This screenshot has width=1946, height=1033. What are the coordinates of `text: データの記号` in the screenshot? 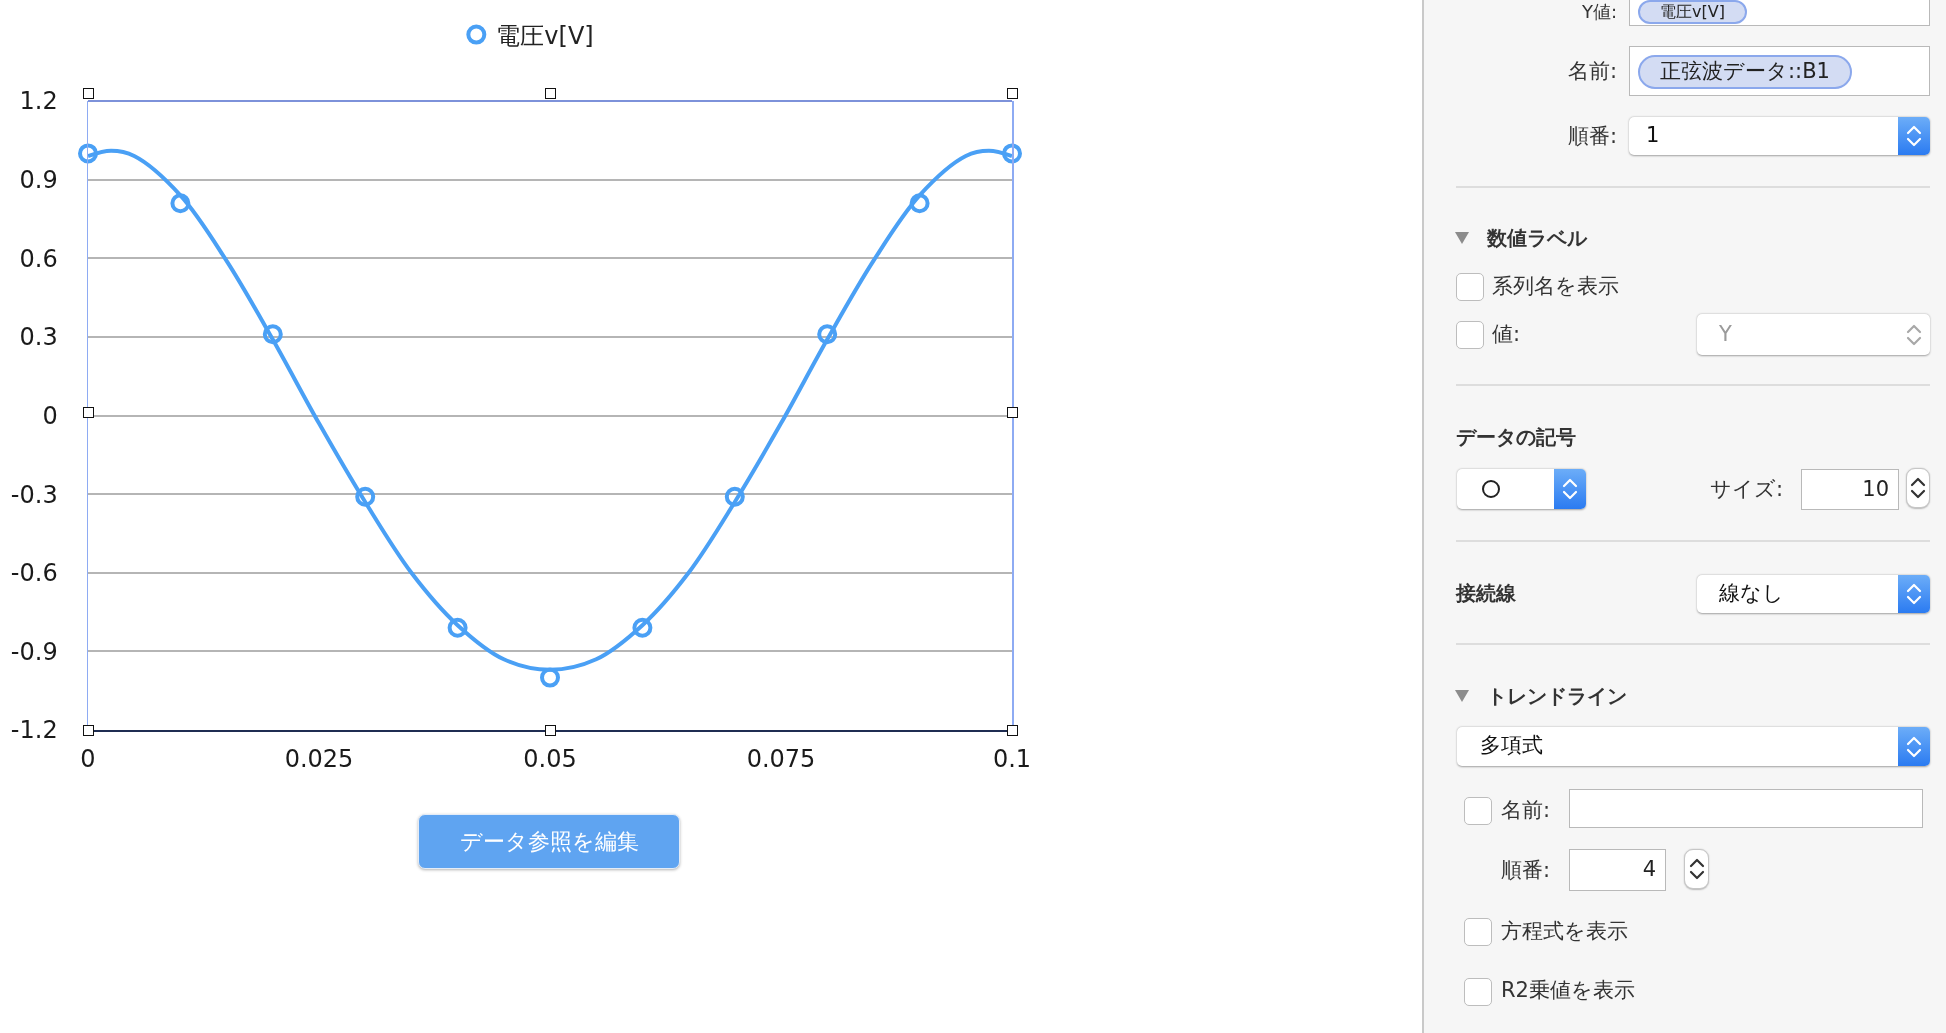 It's located at (1516, 437).